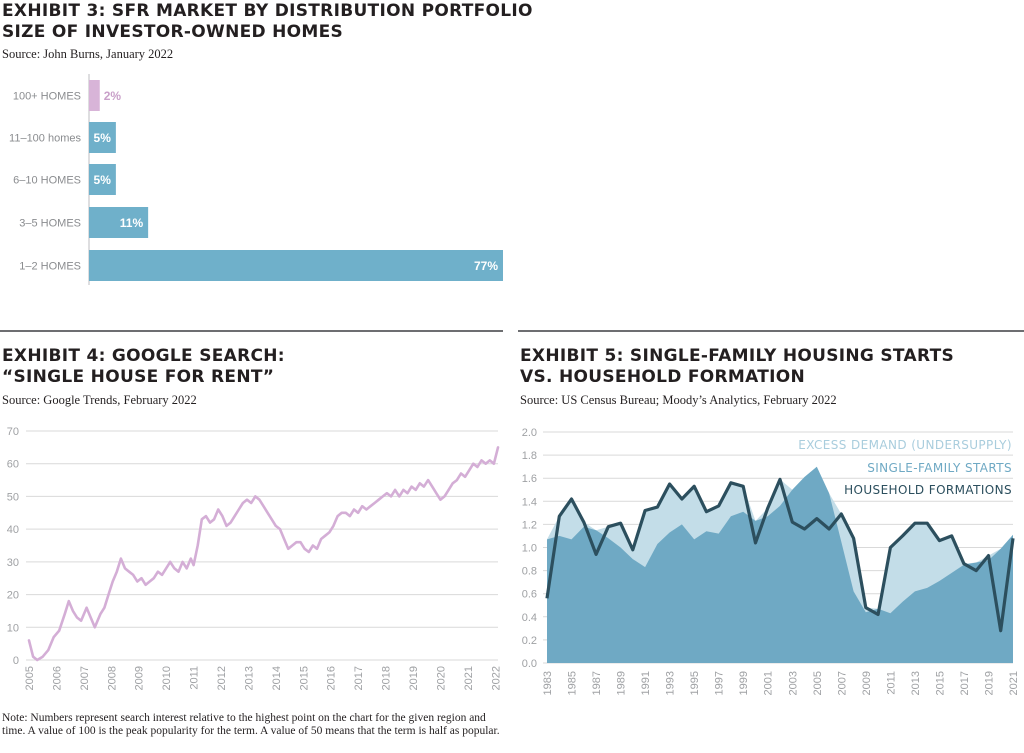 This screenshot has width=1024, height=753. I want to click on exhibit5-ytick-8: 1.6, so click(529, 479).